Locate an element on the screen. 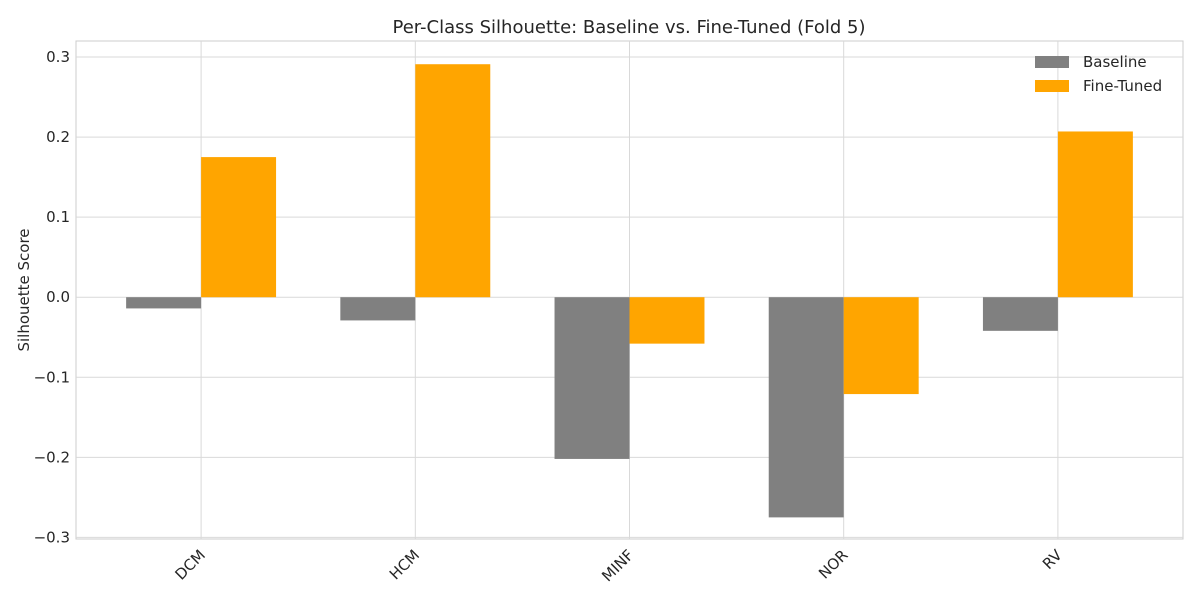 Image resolution: width=1200 pixels, height=600 pixels. legend: Baseline Fine-Tuned is located at coordinates (1098, 74).